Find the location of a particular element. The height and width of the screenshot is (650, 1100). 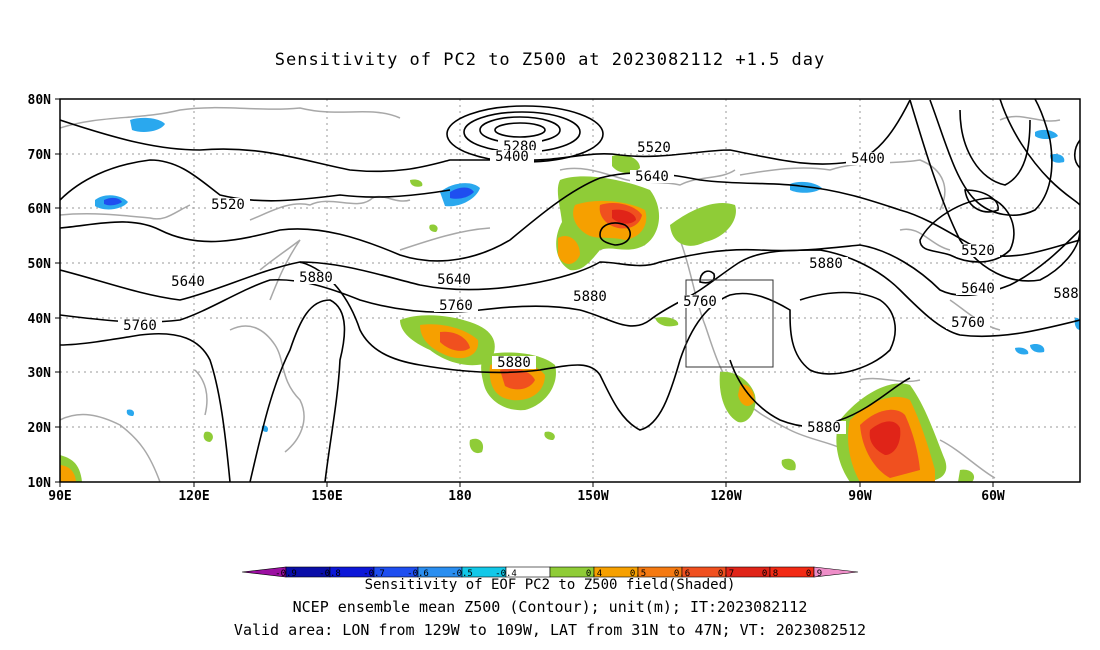

lon-label: 90W is located at coordinates (860, 496).